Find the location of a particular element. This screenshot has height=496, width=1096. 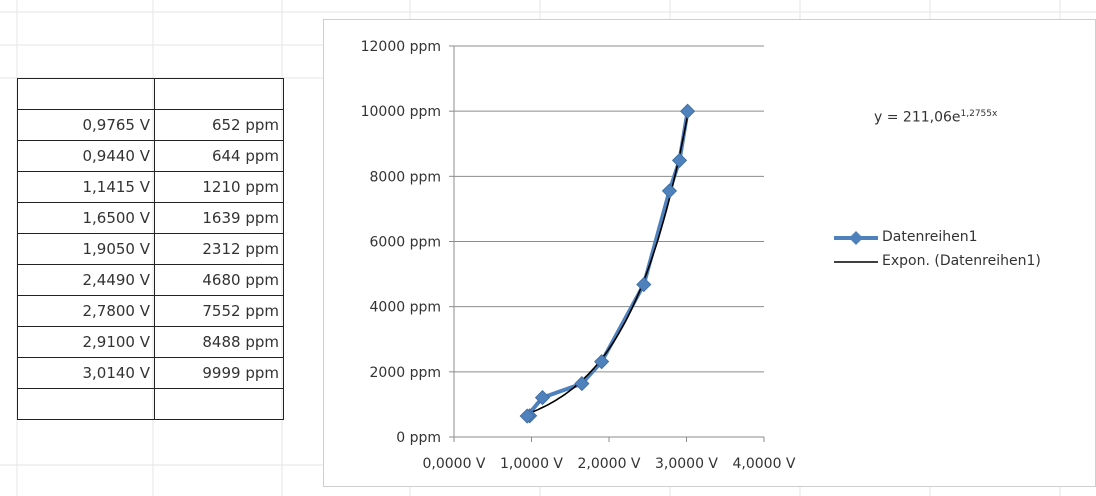

ppm-cell: 8488 ppm is located at coordinates (219, 342).